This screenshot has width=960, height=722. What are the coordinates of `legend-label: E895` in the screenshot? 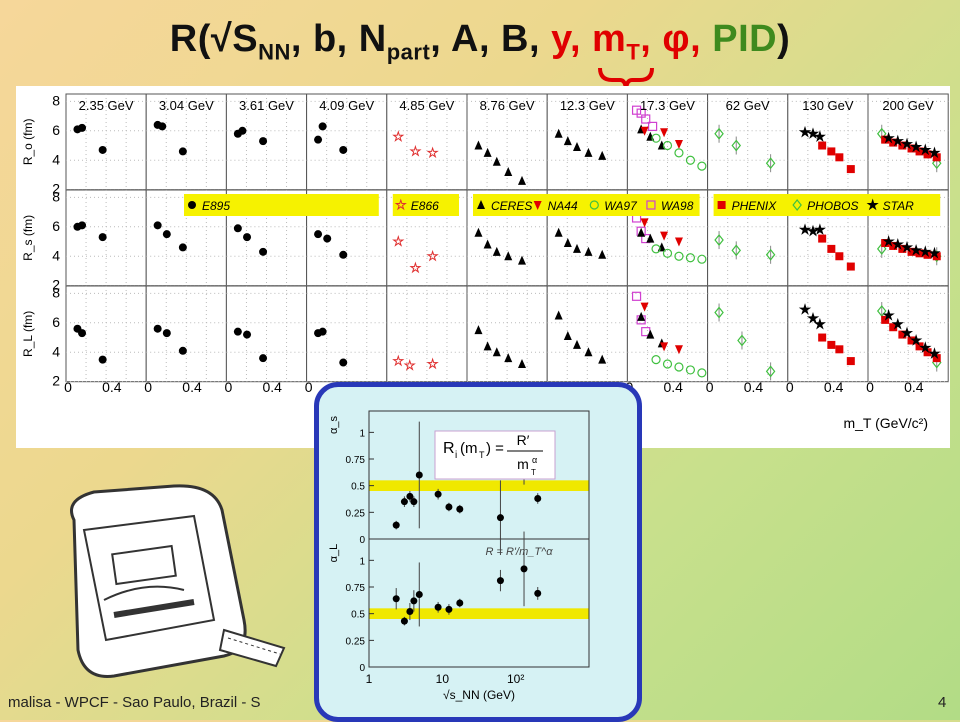 It's located at (216, 206).